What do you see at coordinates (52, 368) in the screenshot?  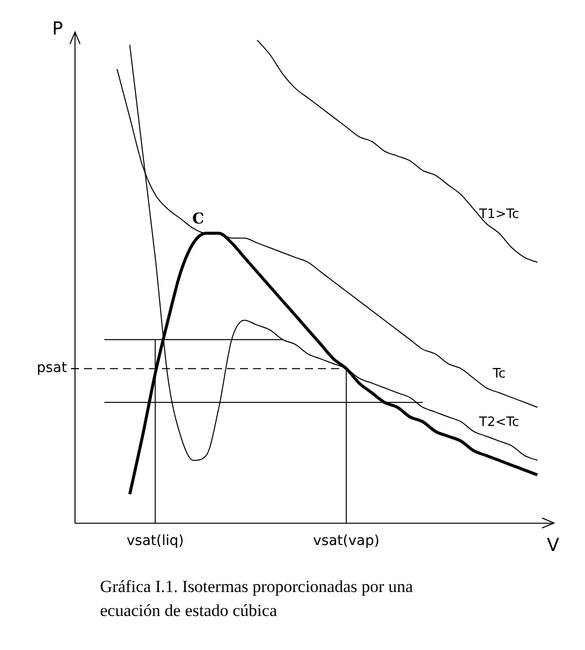 I see `ref-line-label: psat` at bounding box center [52, 368].